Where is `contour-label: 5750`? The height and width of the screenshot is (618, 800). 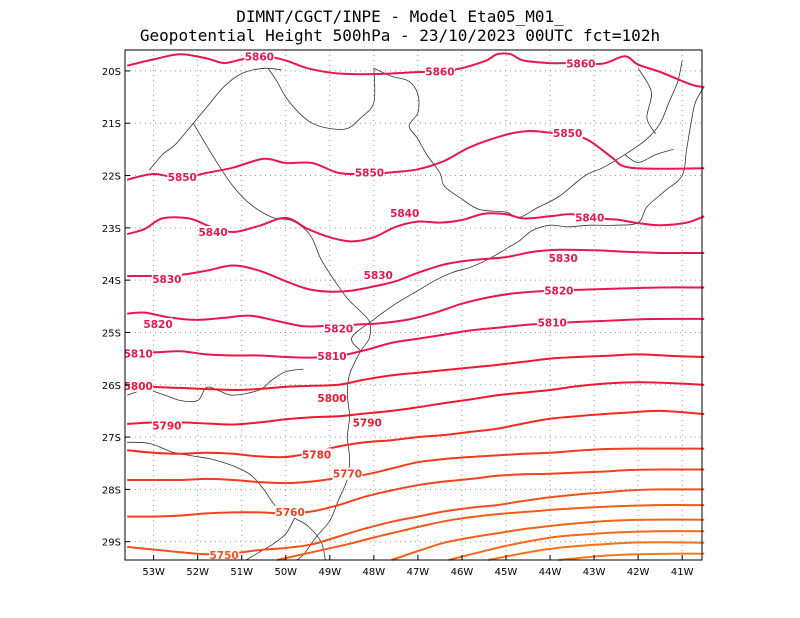 contour-label: 5750 is located at coordinates (223, 556).